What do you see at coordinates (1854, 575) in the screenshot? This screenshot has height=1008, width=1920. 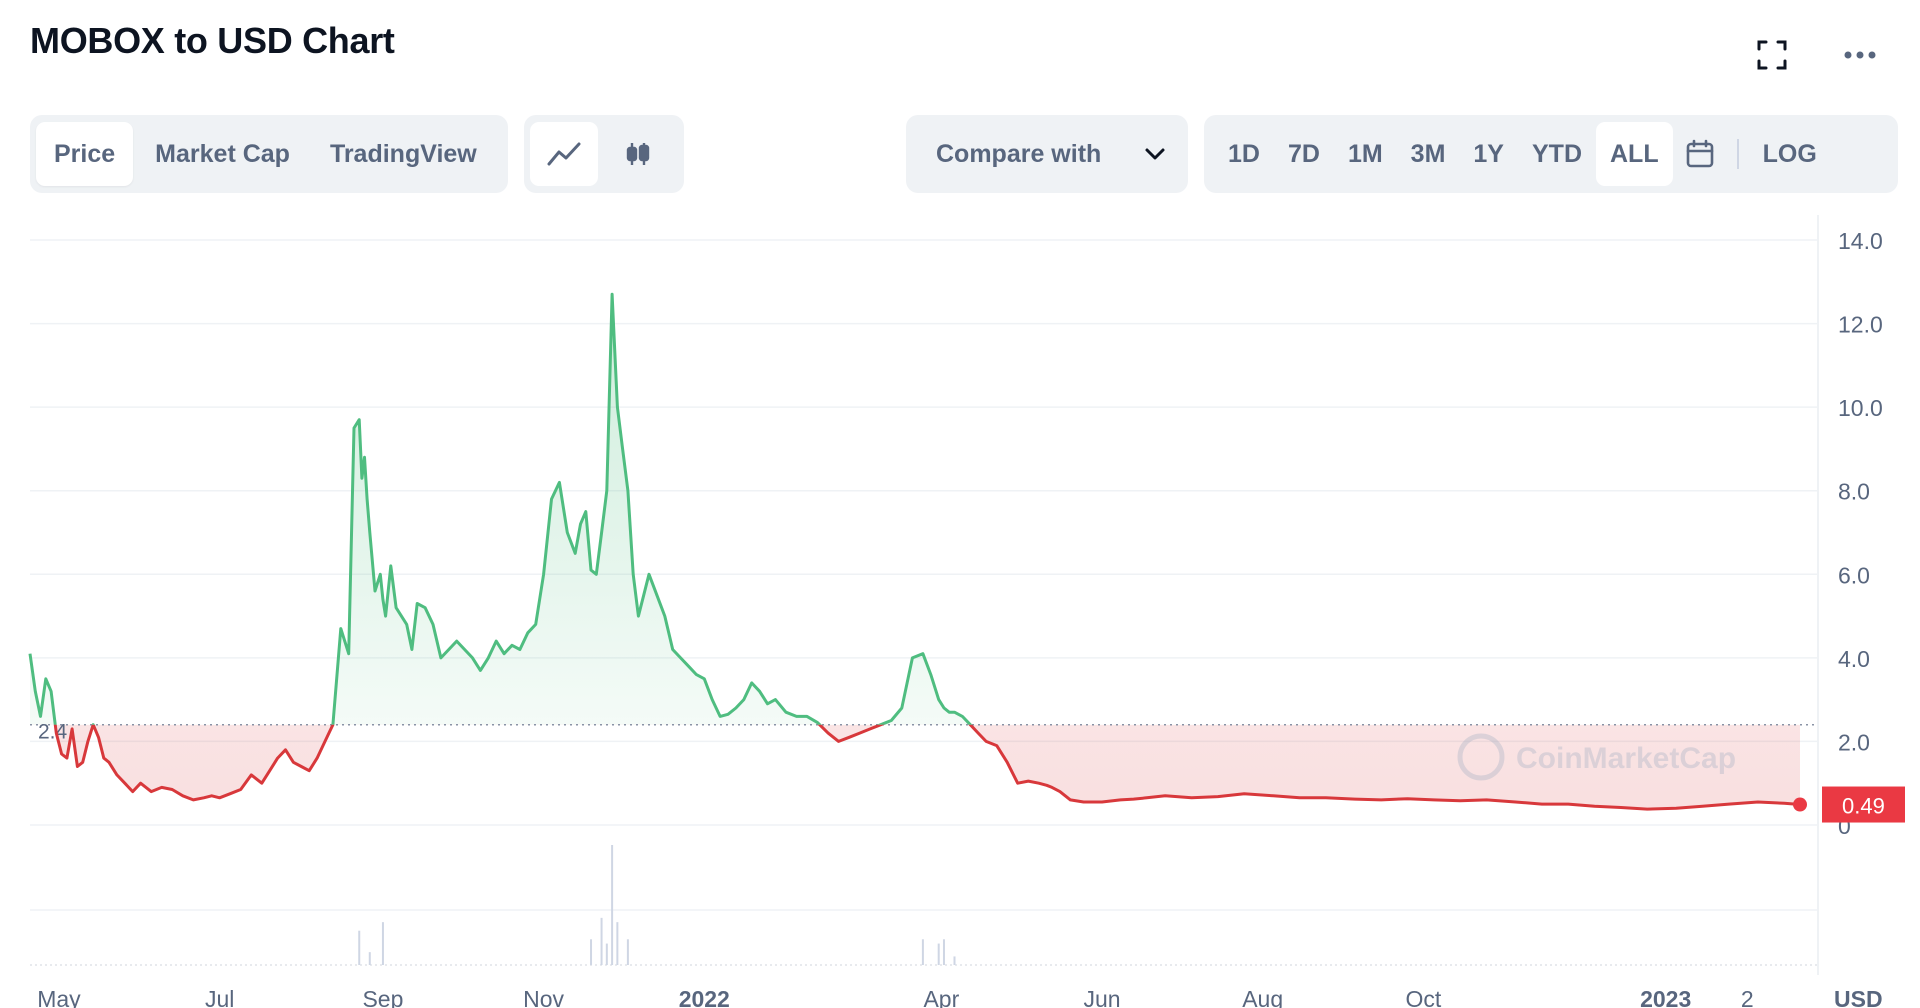 I see `y-tick-label: 6.0` at bounding box center [1854, 575].